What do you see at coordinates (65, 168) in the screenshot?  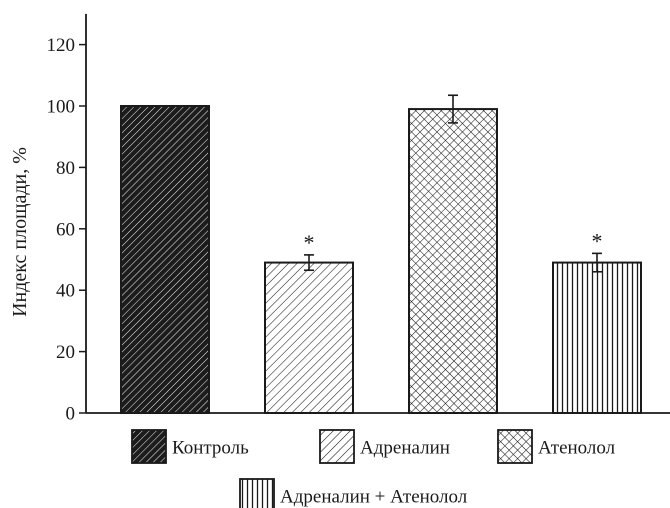 I see `y-tick-label: 80` at bounding box center [65, 168].